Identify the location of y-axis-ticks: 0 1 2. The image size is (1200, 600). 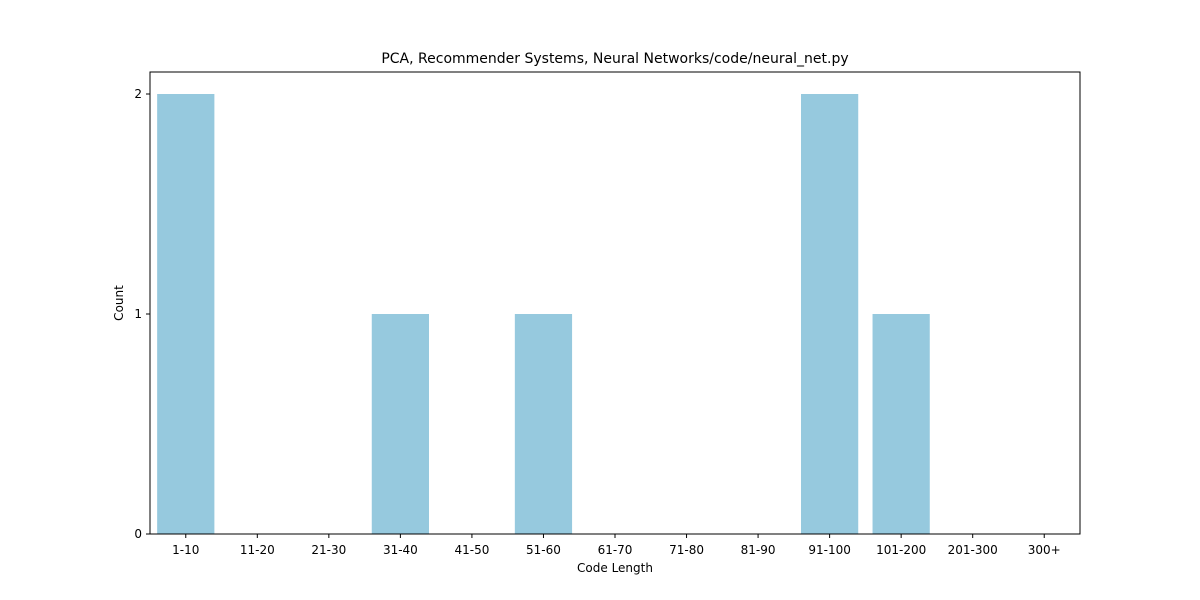
(142, 314).